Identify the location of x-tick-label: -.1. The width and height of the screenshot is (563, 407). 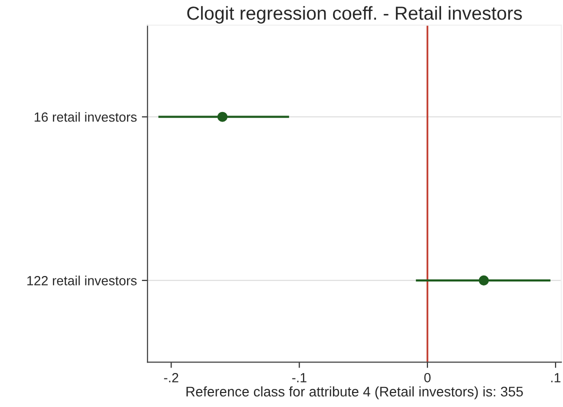
(299, 377).